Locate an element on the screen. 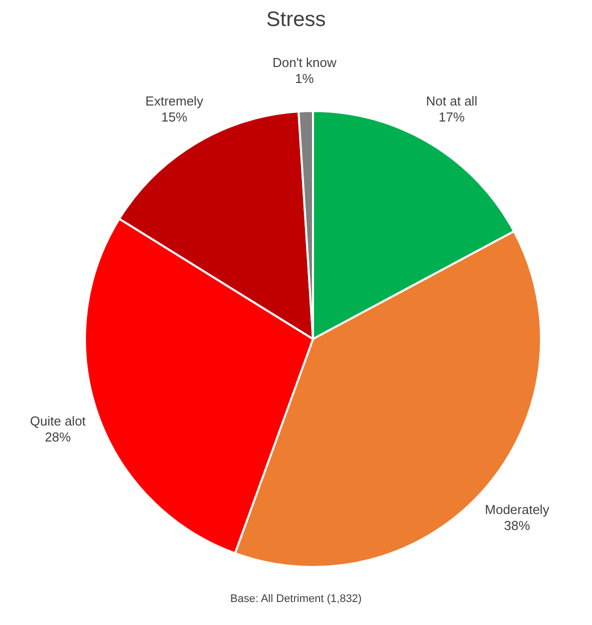  slice-label: Not at all is located at coordinates (452, 100).